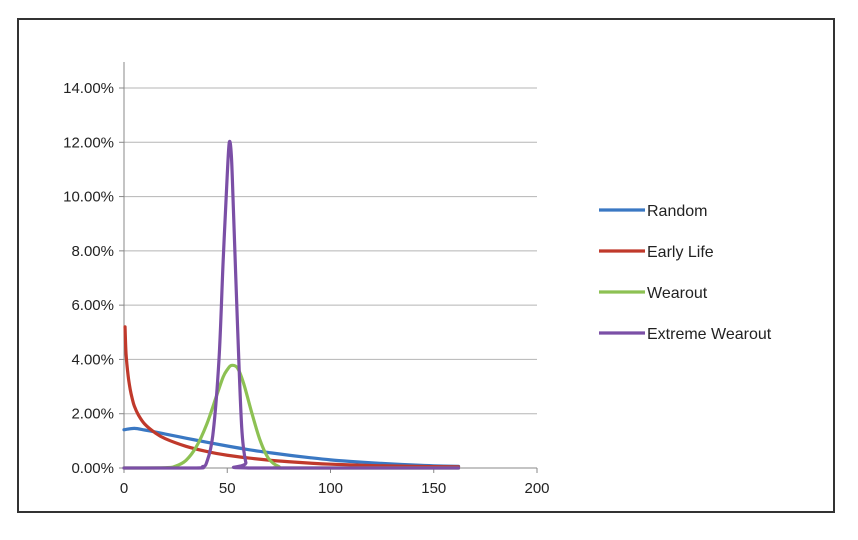 This screenshot has width=858, height=540. Describe the element at coordinates (92, 305) in the screenshot. I see `y-tick-label: 6.00%` at that location.